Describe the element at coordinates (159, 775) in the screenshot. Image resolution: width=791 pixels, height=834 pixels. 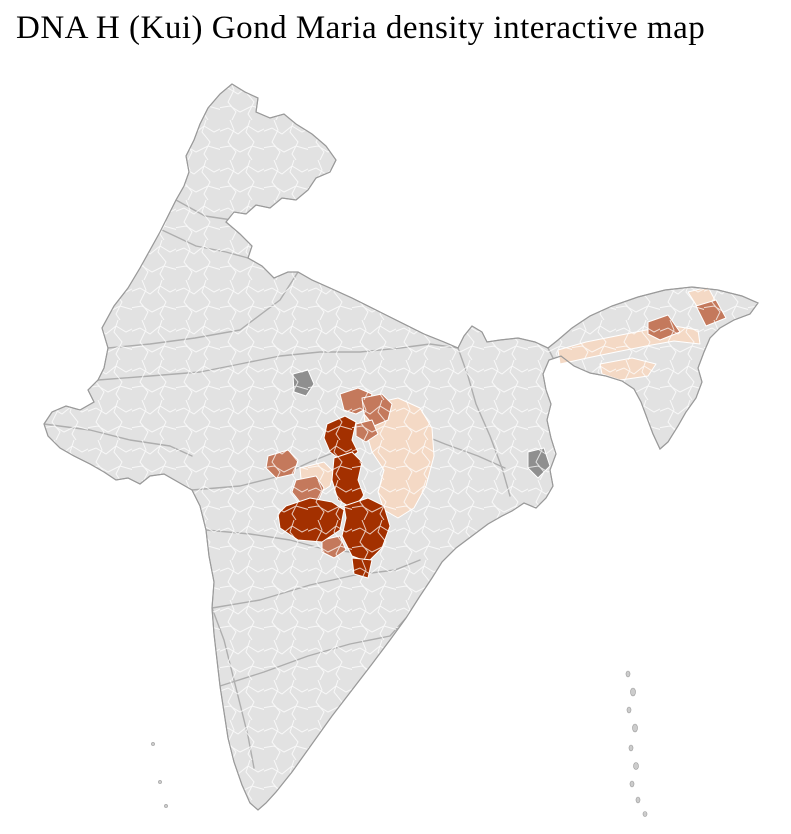
I see `lakshadweep-islands` at that location.